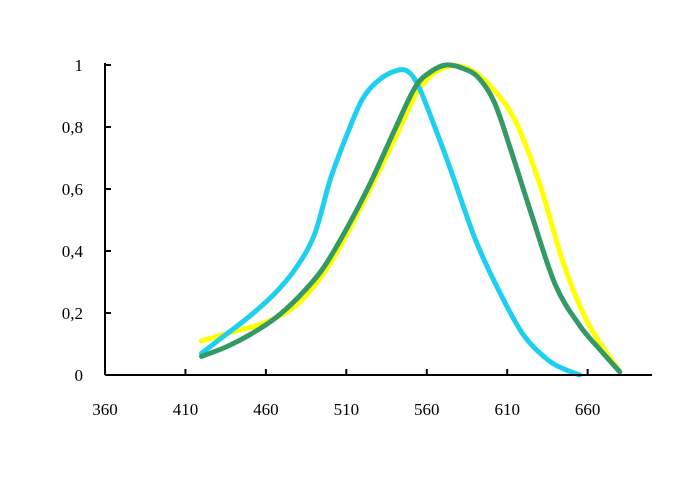 This screenshot has height=488, width=682. What do you see at coordinates (507, 409) in the screenshot?
I see `x-tick-label: 610` at bounding box center [507, 409].